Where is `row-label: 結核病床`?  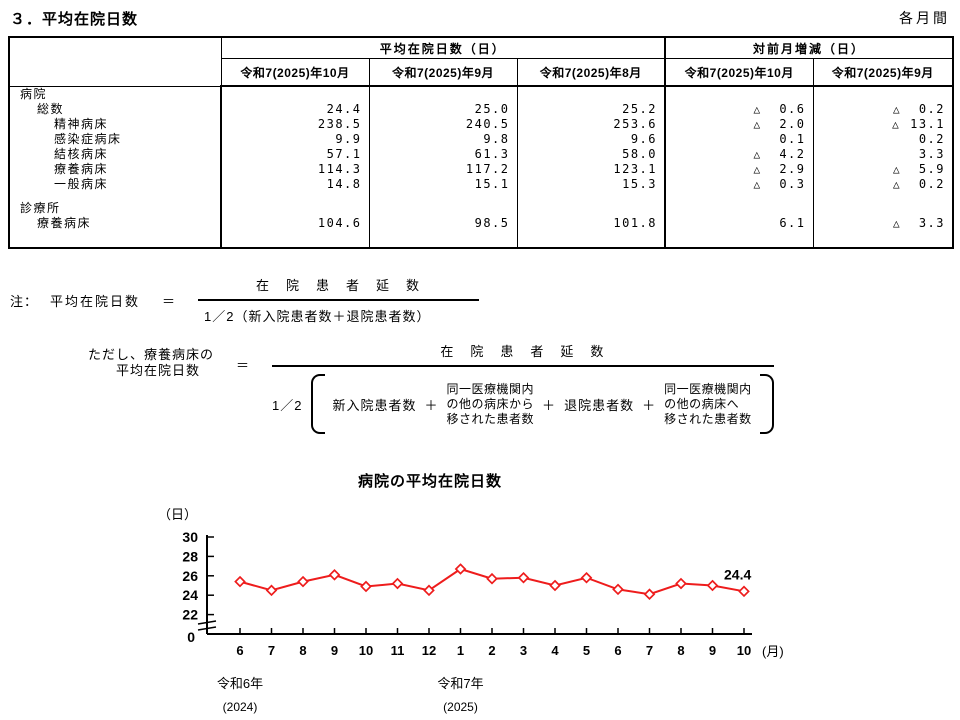
row-label: 結核病床 is located at coordinates (81, 154).